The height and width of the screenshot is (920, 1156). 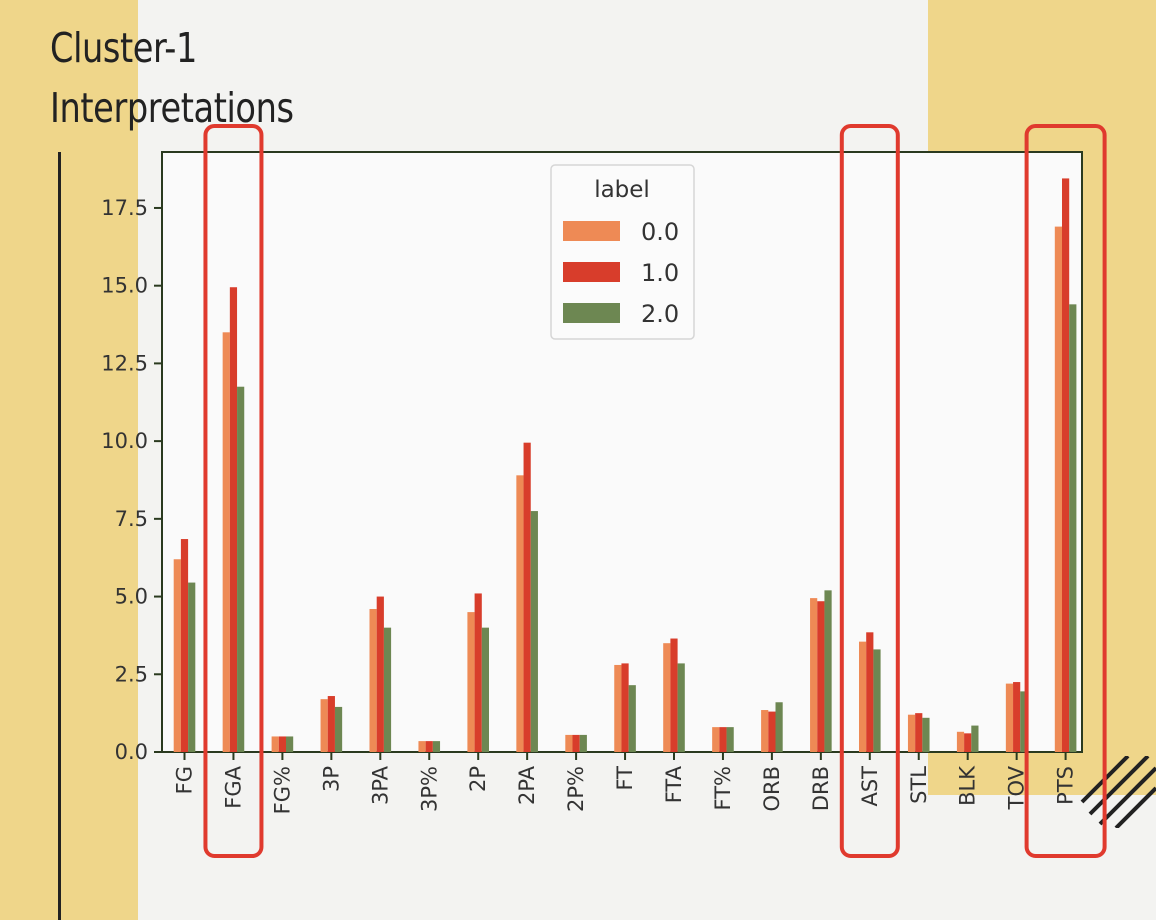 I want to click on y-tick-label: 10.0, so click(x=124, y=441).